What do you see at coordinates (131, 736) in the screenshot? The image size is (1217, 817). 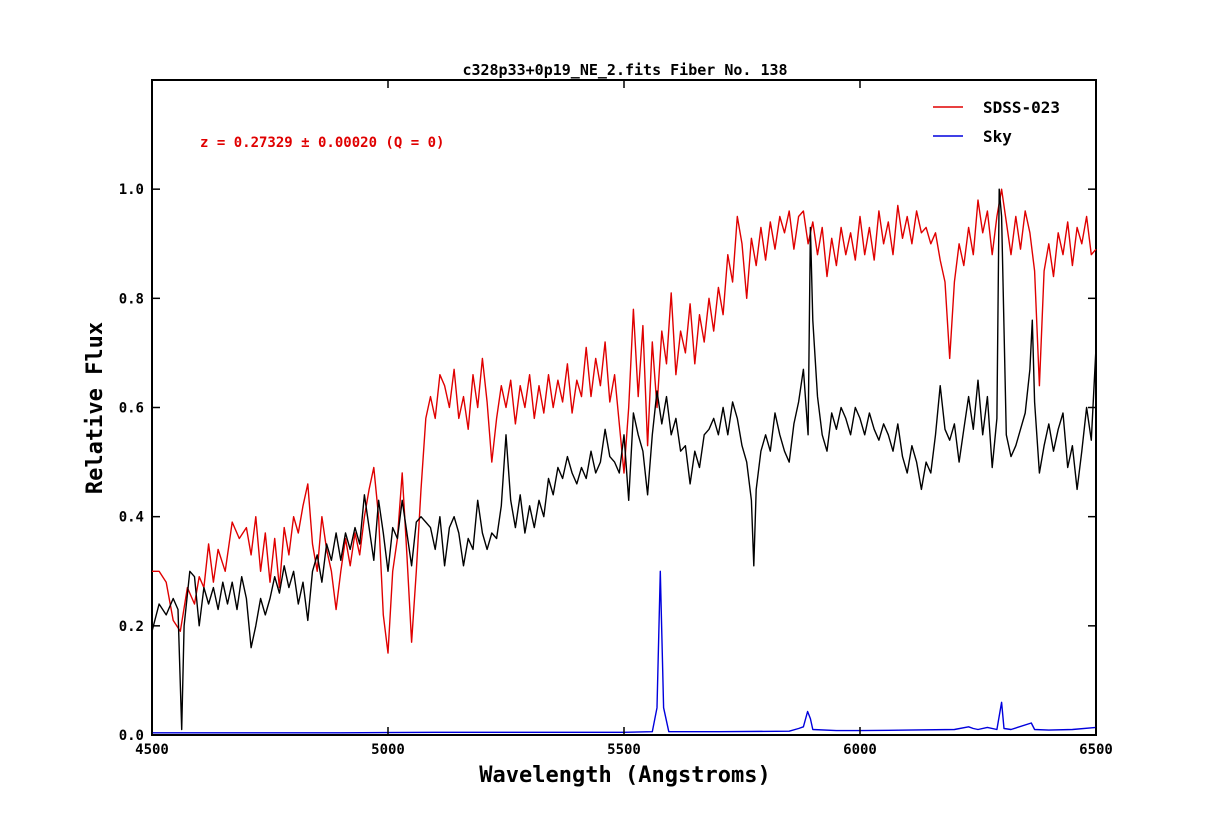 I see `y-tick-label: 0.0` at bounding box center [131, 736].